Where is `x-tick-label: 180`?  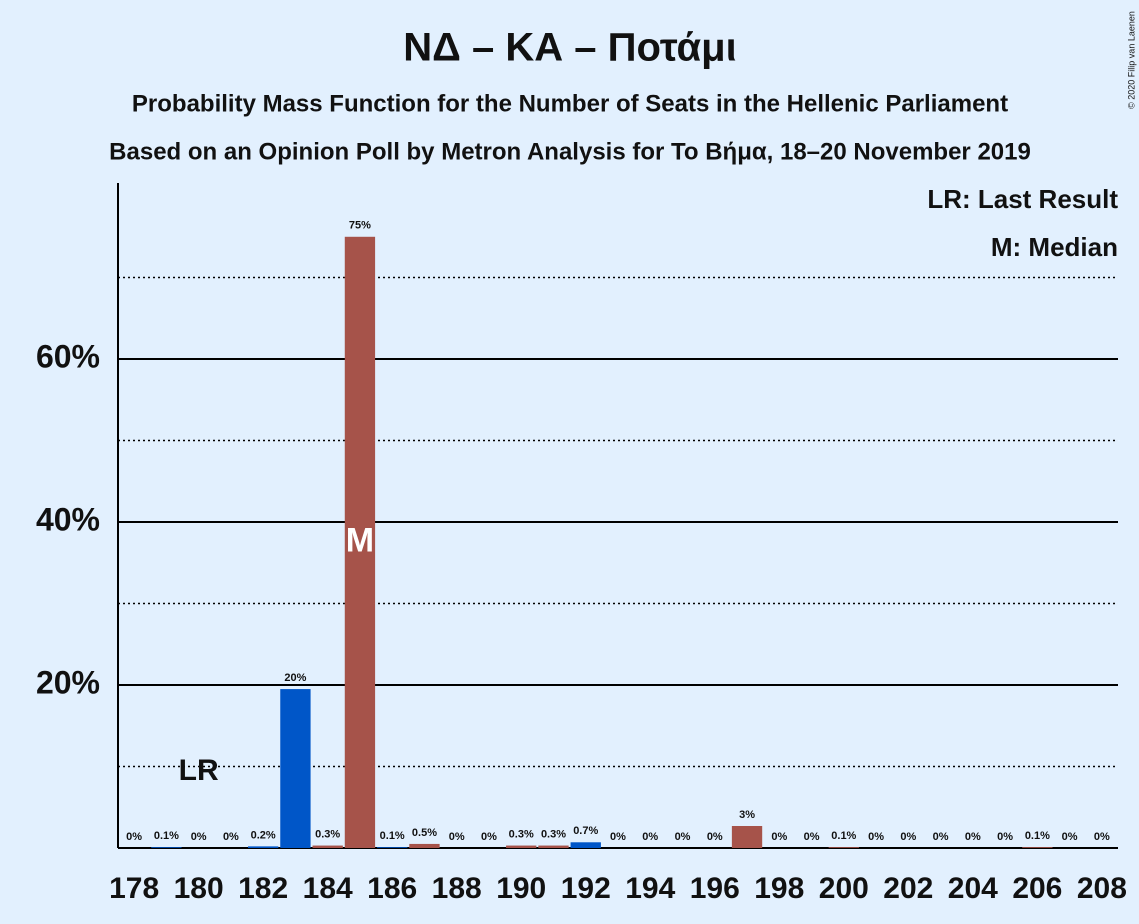
x-tick-label: 180 is located at coordinates (199, 888).